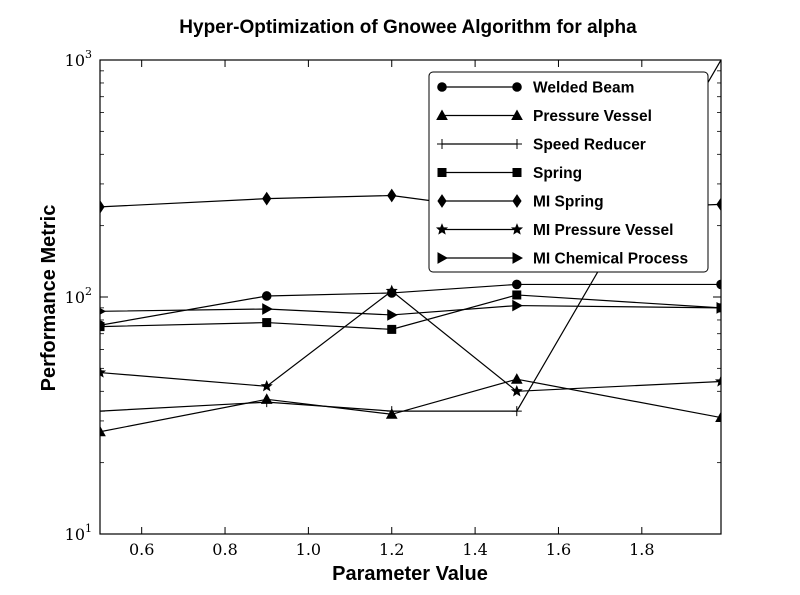 The height and width of the screenshot is (595, 800). I want to click on legend-label: MI Chemical Process, so click(610, 259).